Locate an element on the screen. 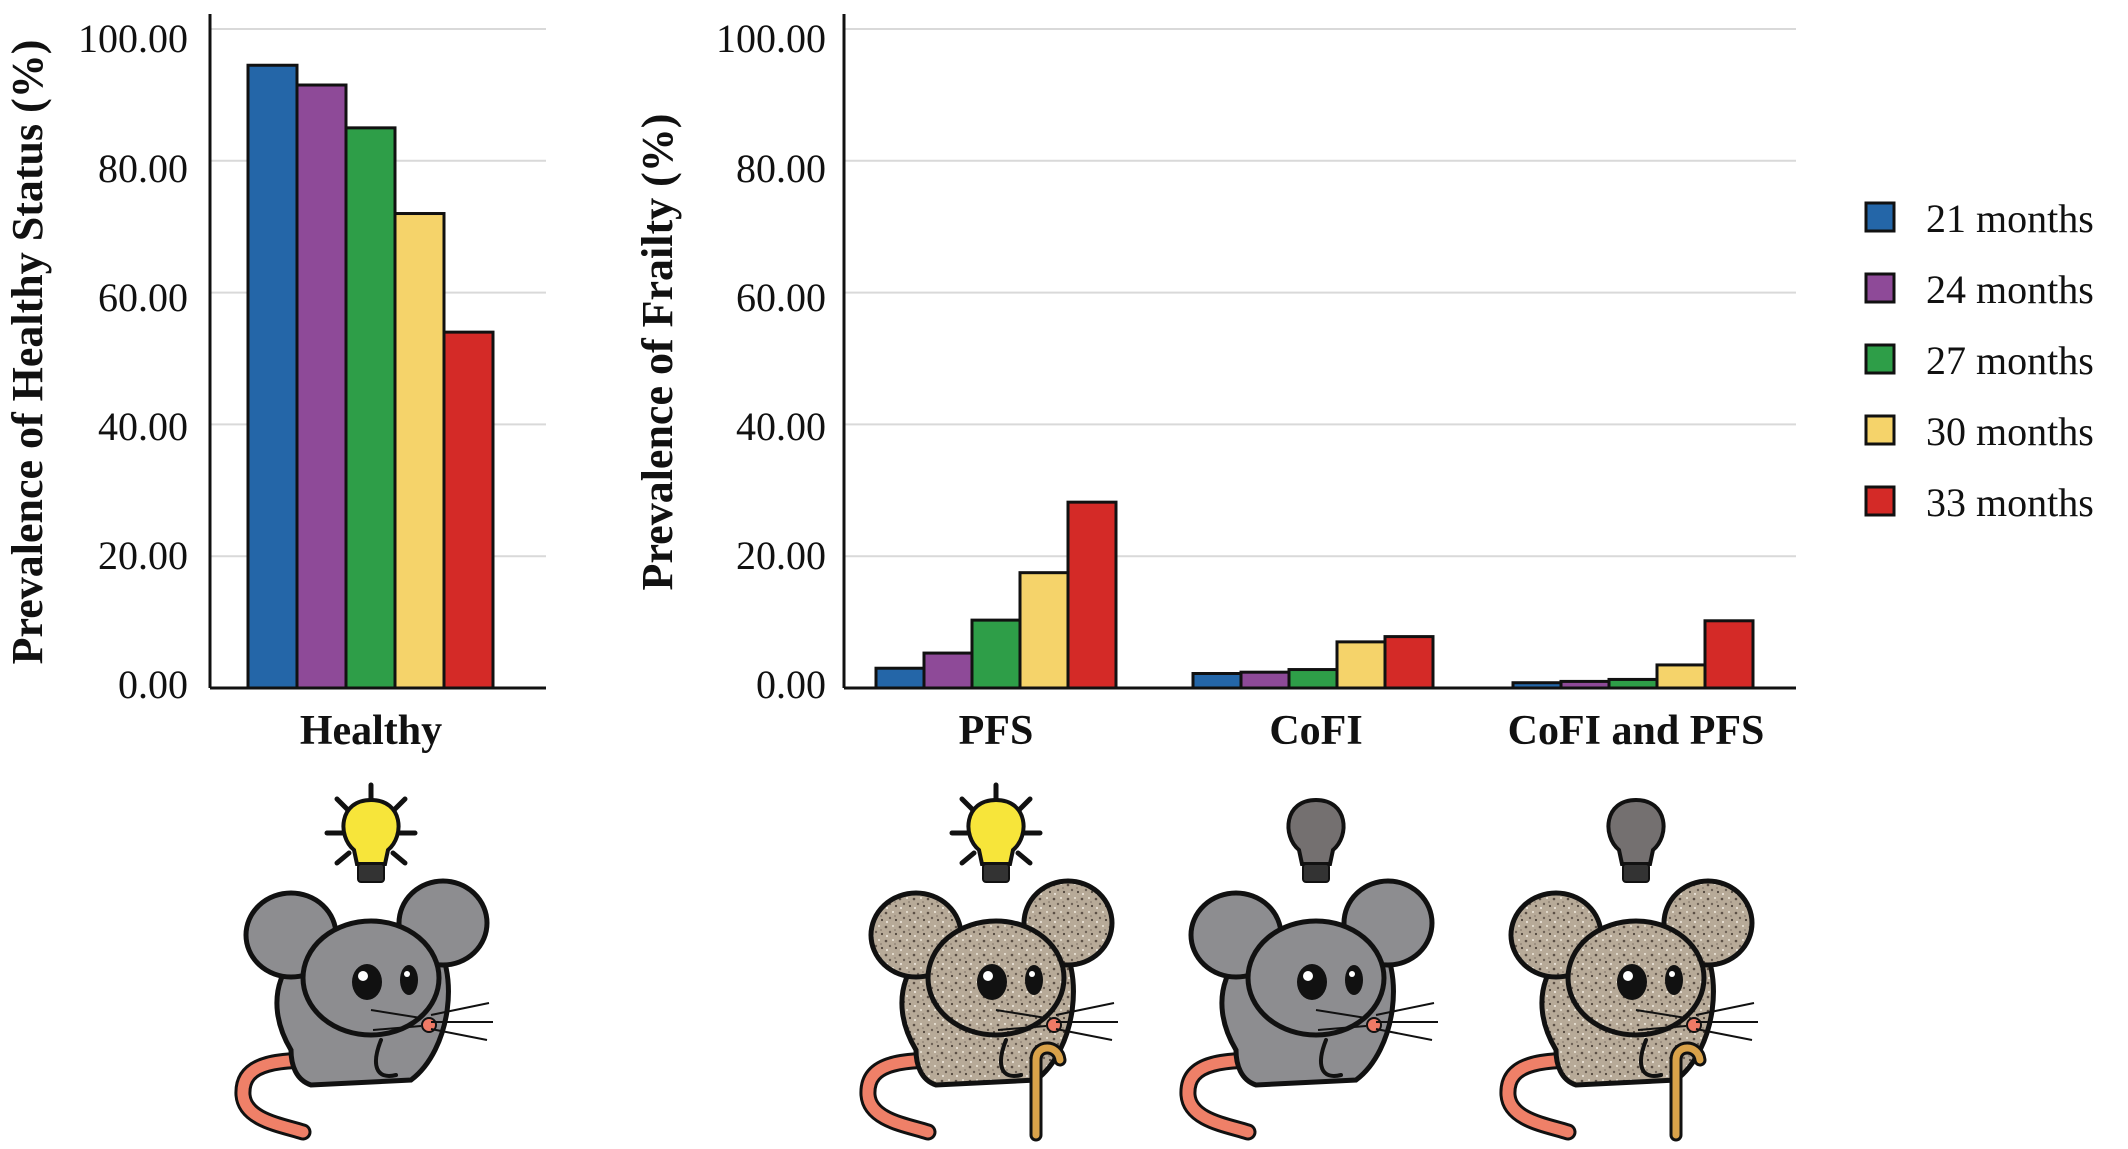  mouse-illustration-pfs is located at coordinates (988, 962).